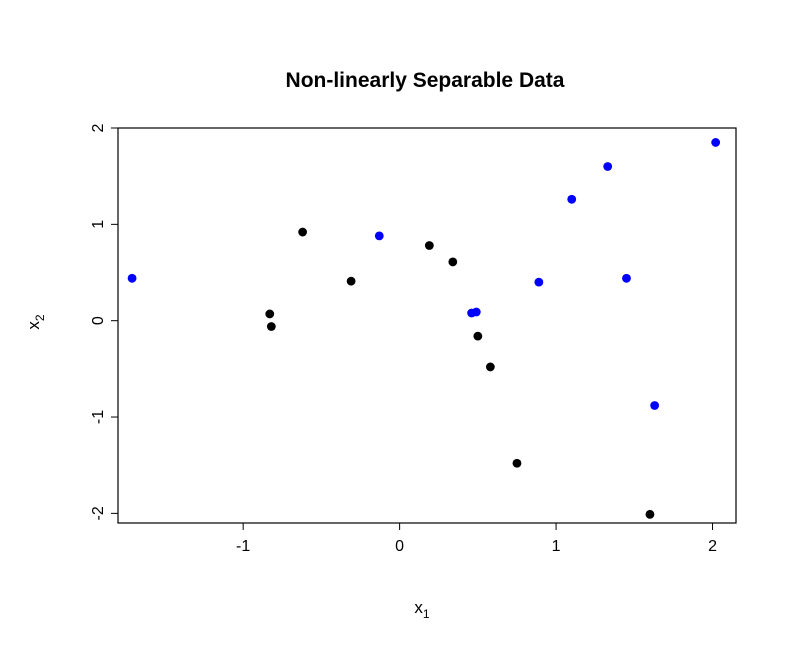 Image resolution: width=802 pixels, height=650 pixels. What do you see at coordinates (98, 224) in the screenshot?
I see `y-tick-label: 1` at bounding box center [98, 224].